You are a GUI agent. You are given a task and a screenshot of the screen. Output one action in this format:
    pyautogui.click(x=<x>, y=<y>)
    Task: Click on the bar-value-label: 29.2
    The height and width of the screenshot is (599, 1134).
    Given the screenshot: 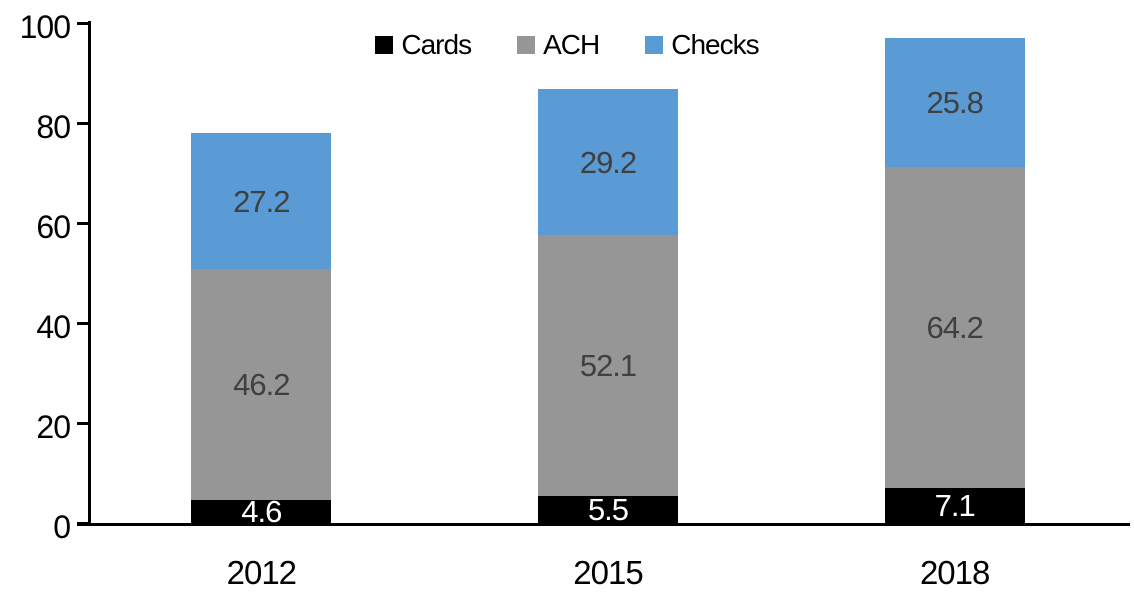 What is the action you would take?
    pyautogui.click(x=608, y=162)
    